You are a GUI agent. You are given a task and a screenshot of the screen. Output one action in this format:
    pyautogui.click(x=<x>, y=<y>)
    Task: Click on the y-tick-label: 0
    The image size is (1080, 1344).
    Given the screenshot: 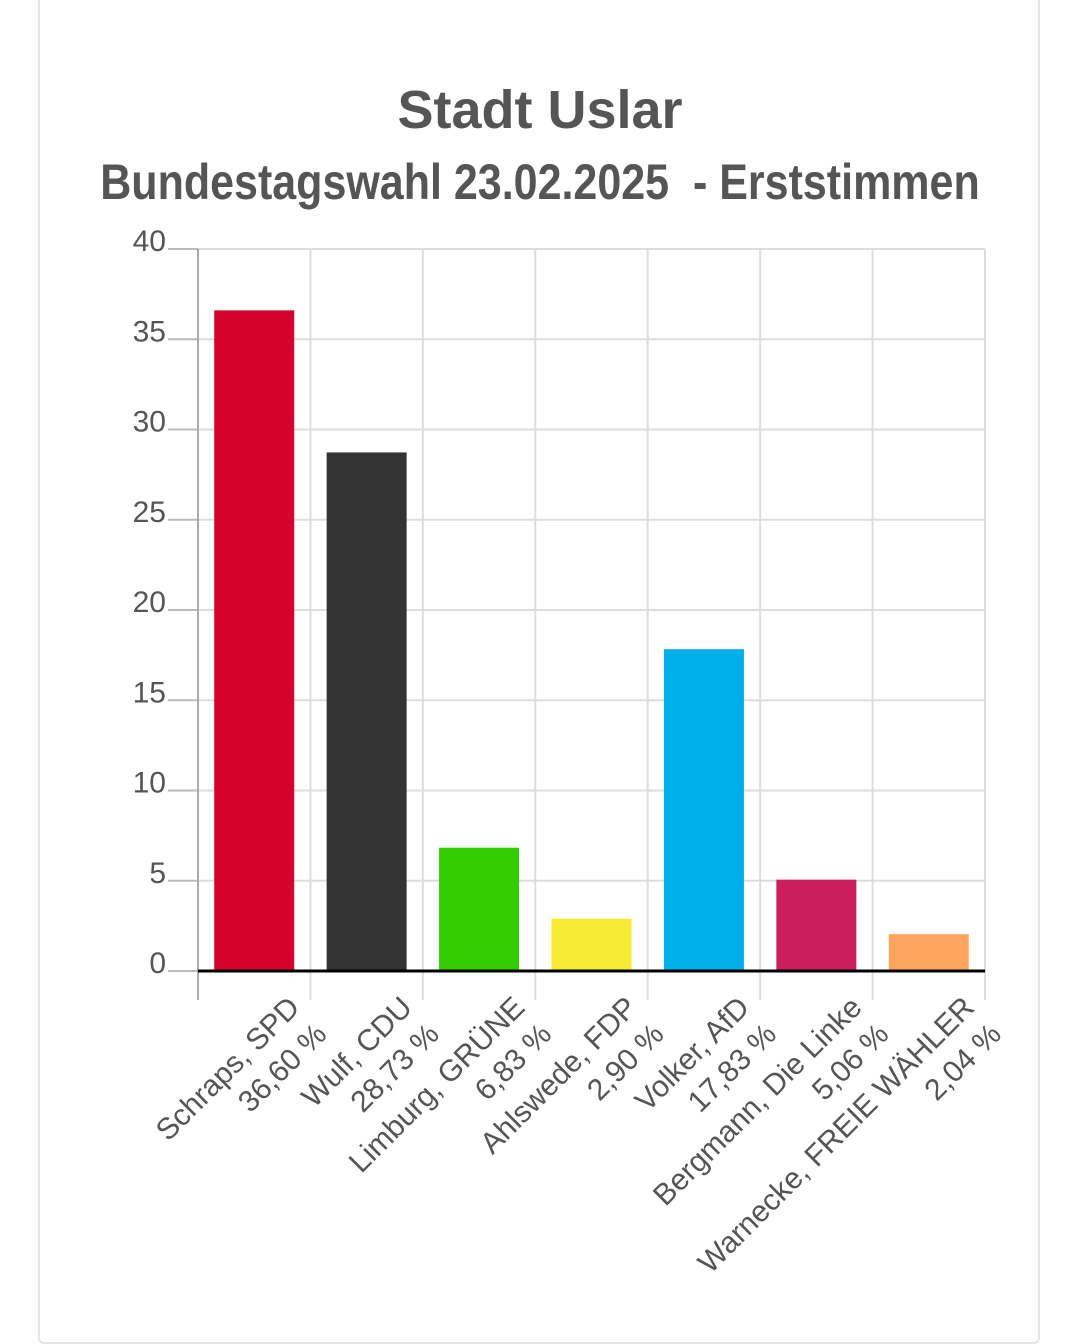 What is the action you would take?
    pyautogui.click(x=157, y=963)
    